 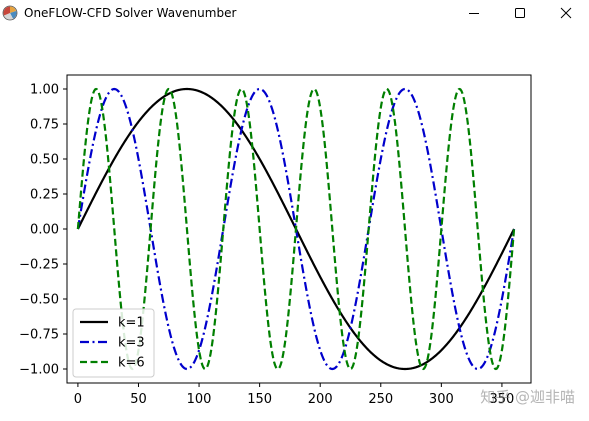 What do you see at coordinates (502, 399) in the screenshot?
I see `x-tick-label: 350` at bounding box center [502, 399].